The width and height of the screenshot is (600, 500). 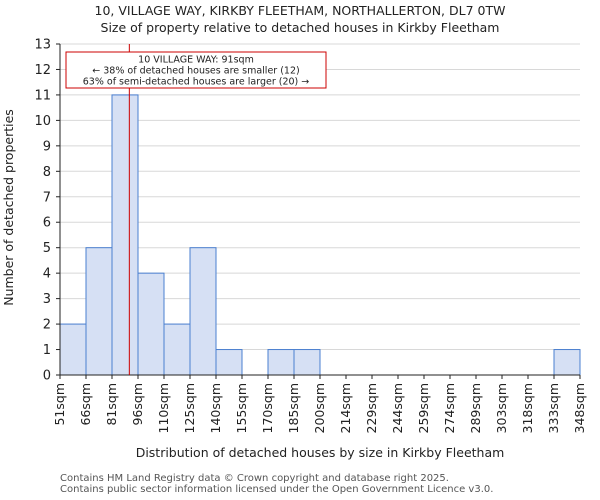 What do you see at coordinates (111, 404) in the screenshot?
I see `x-tick-label: 81sqm` at bounding box center [111, 404].